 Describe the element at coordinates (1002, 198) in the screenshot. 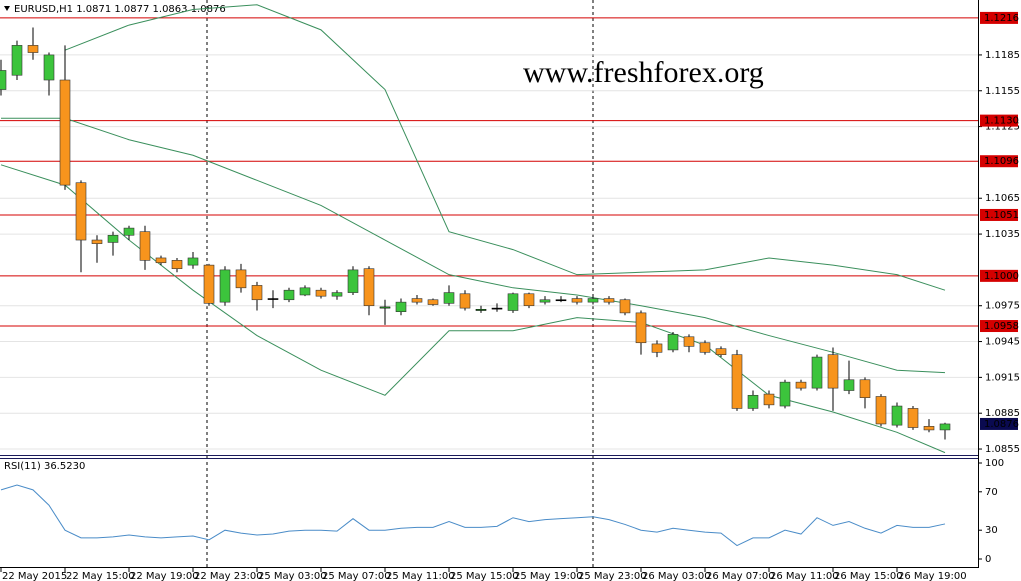

I see `y-tick-label: 1.1065` at that location.